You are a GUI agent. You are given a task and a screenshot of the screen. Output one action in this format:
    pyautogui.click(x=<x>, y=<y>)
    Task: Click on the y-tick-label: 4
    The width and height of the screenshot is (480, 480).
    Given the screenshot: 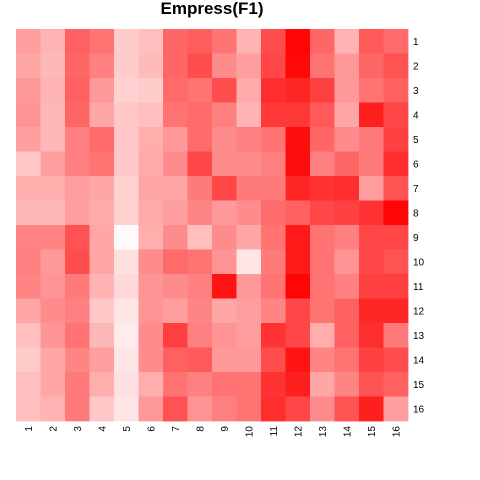 What is the action you would take?
    pyautogui.click(x=416, y=115)
    